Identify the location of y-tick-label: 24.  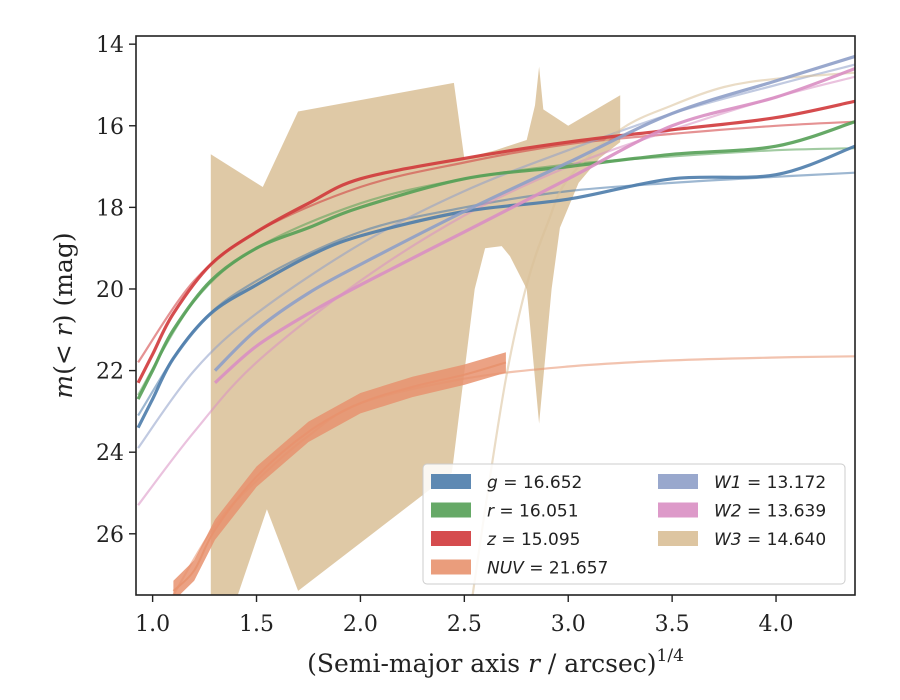
(110, 453).